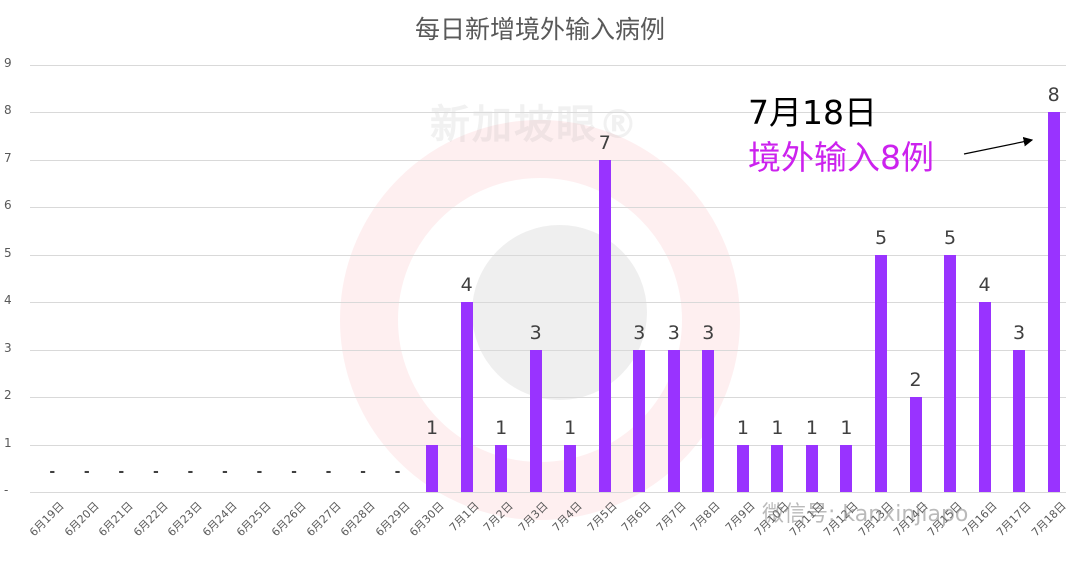 The width and height of the screenshot is (1080, 563). What do you see at coordinates (427, 519) in the screenshot?
I see `x-tick-label: 6月30日` at bounding box center [427, 519].